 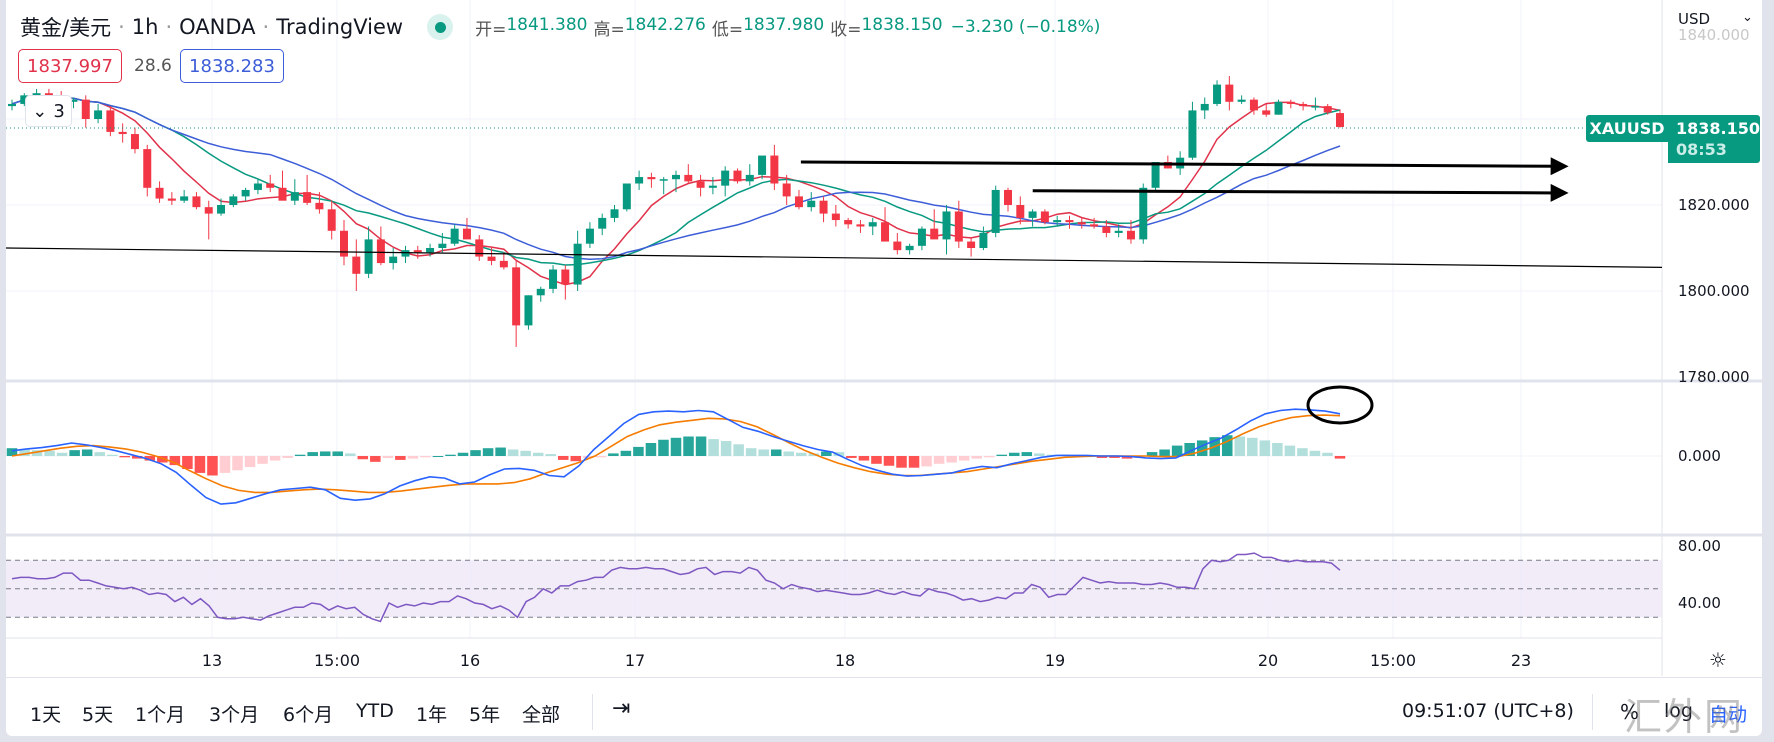 What do you see at coordinates (1699, 546) in the screenshot?
I see `rsi-tick: 80.00` at bounding box center [1699, 546].